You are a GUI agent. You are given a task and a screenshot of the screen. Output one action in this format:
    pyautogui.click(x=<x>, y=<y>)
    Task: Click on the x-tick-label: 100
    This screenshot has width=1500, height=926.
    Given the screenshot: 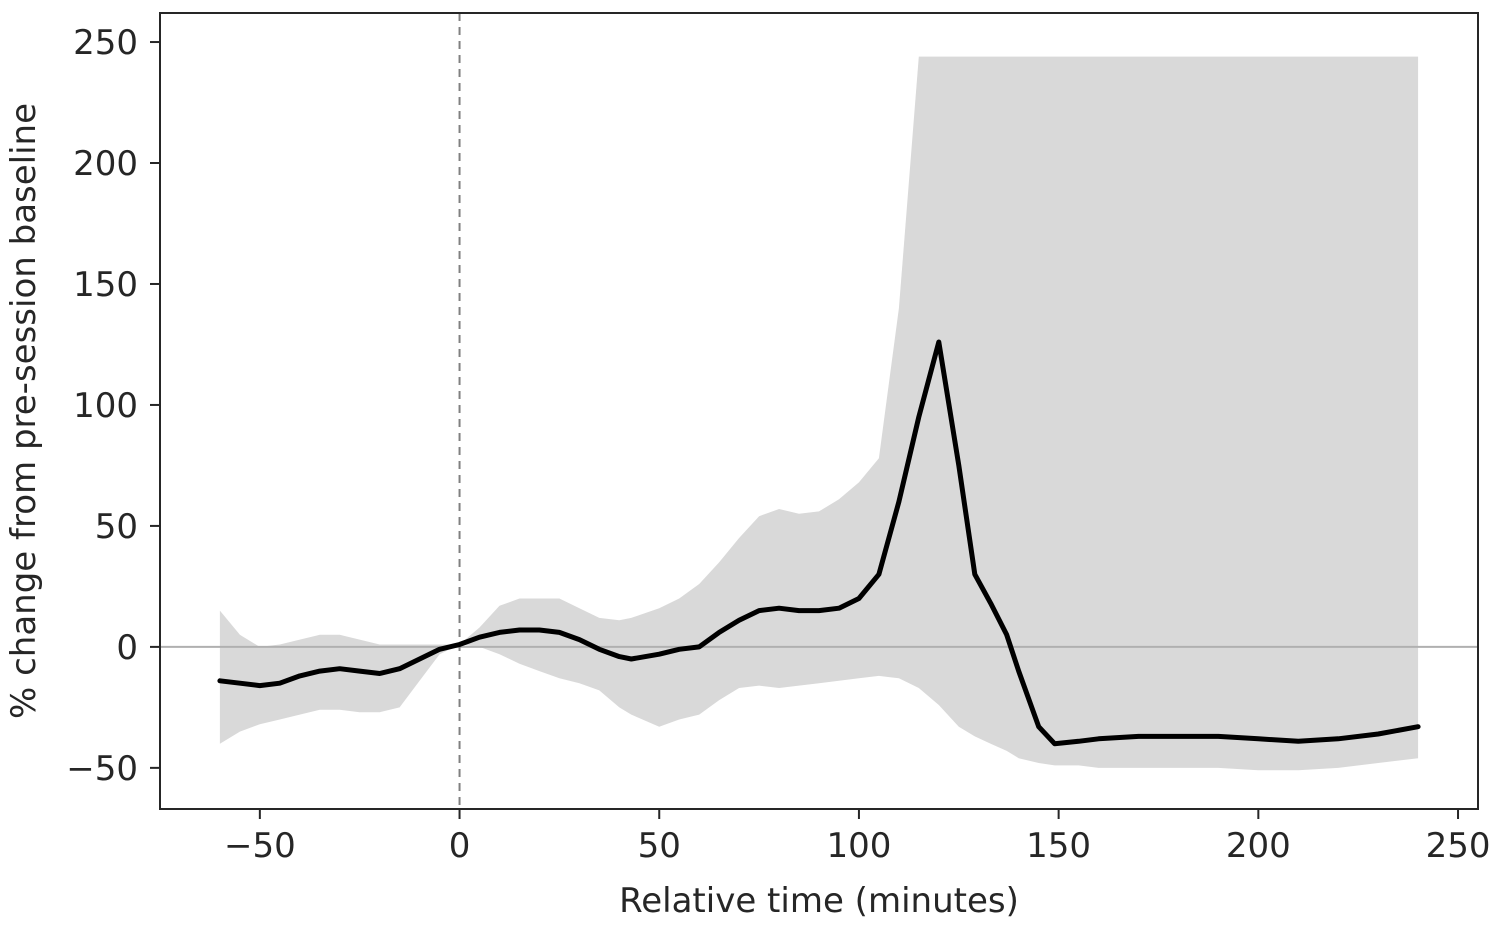 What is the action you would take?
    pyautogui.click(x=858, y=846)
    